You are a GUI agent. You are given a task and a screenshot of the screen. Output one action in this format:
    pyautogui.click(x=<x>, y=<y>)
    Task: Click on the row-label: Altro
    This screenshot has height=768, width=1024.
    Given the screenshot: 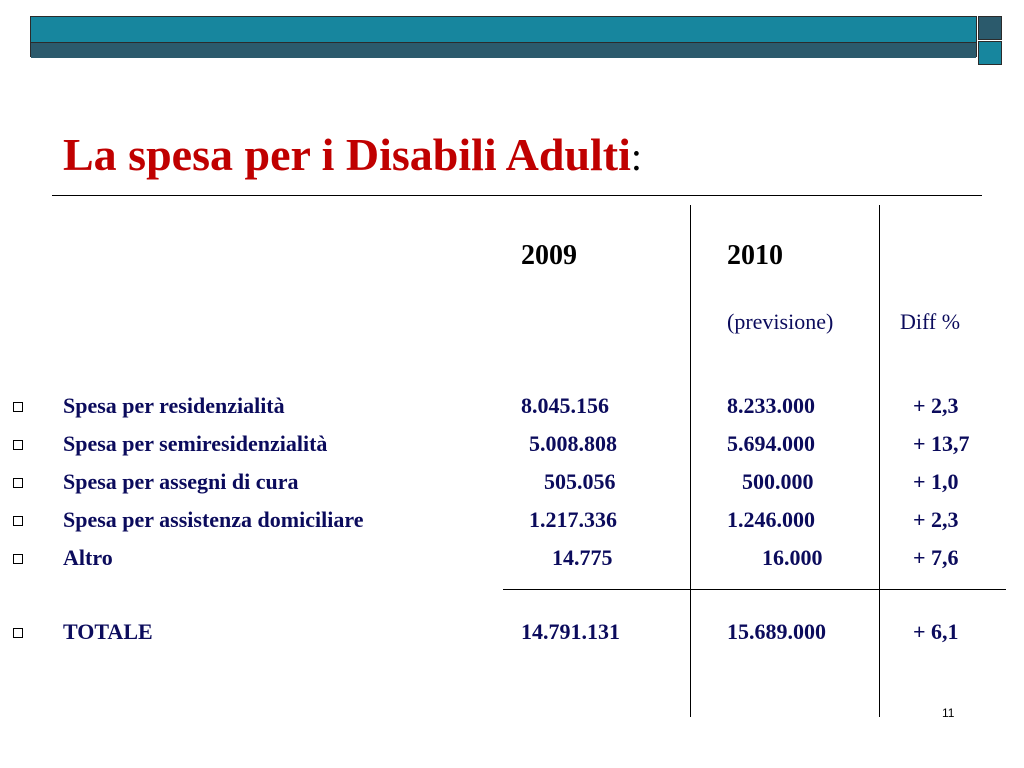 What is the action you would take?
    pyautogui.click(x=88, y=557)
    